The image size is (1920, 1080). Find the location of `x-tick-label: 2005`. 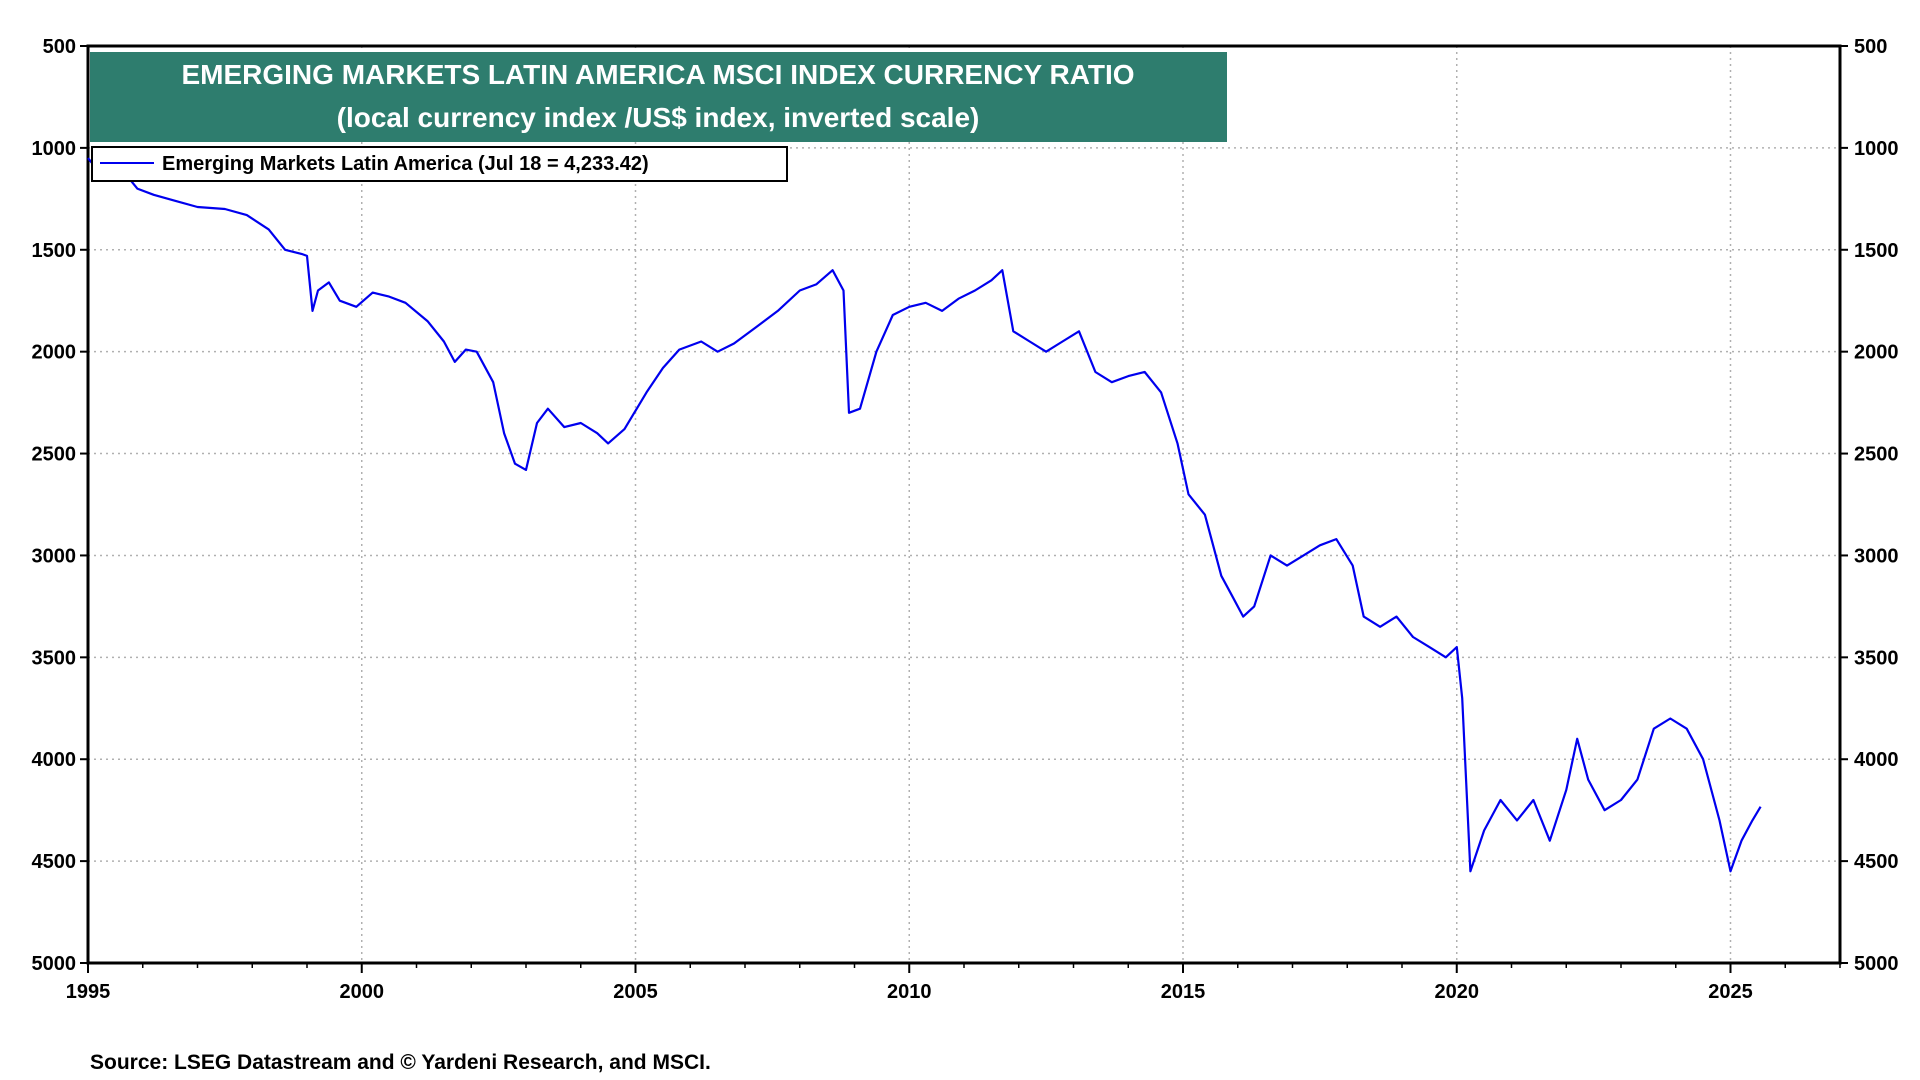

x-tick-label: 2005 is located at coordinates (635, 992).